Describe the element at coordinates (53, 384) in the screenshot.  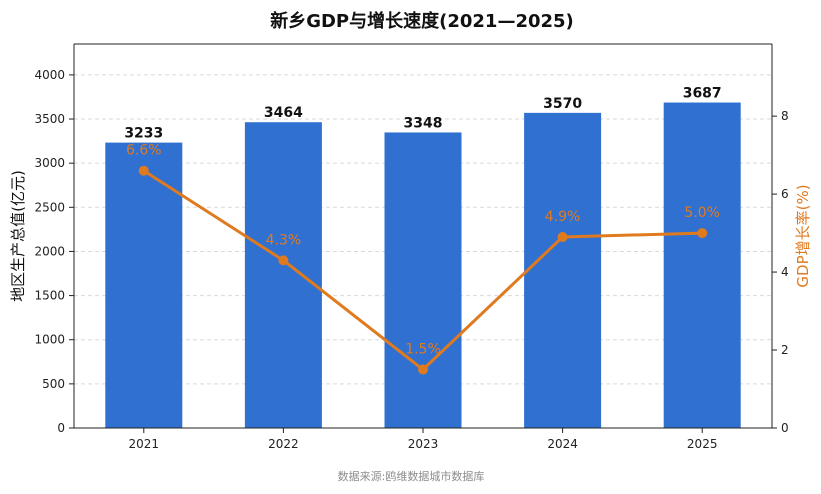
I see `y-tick-label: 500` at that location.